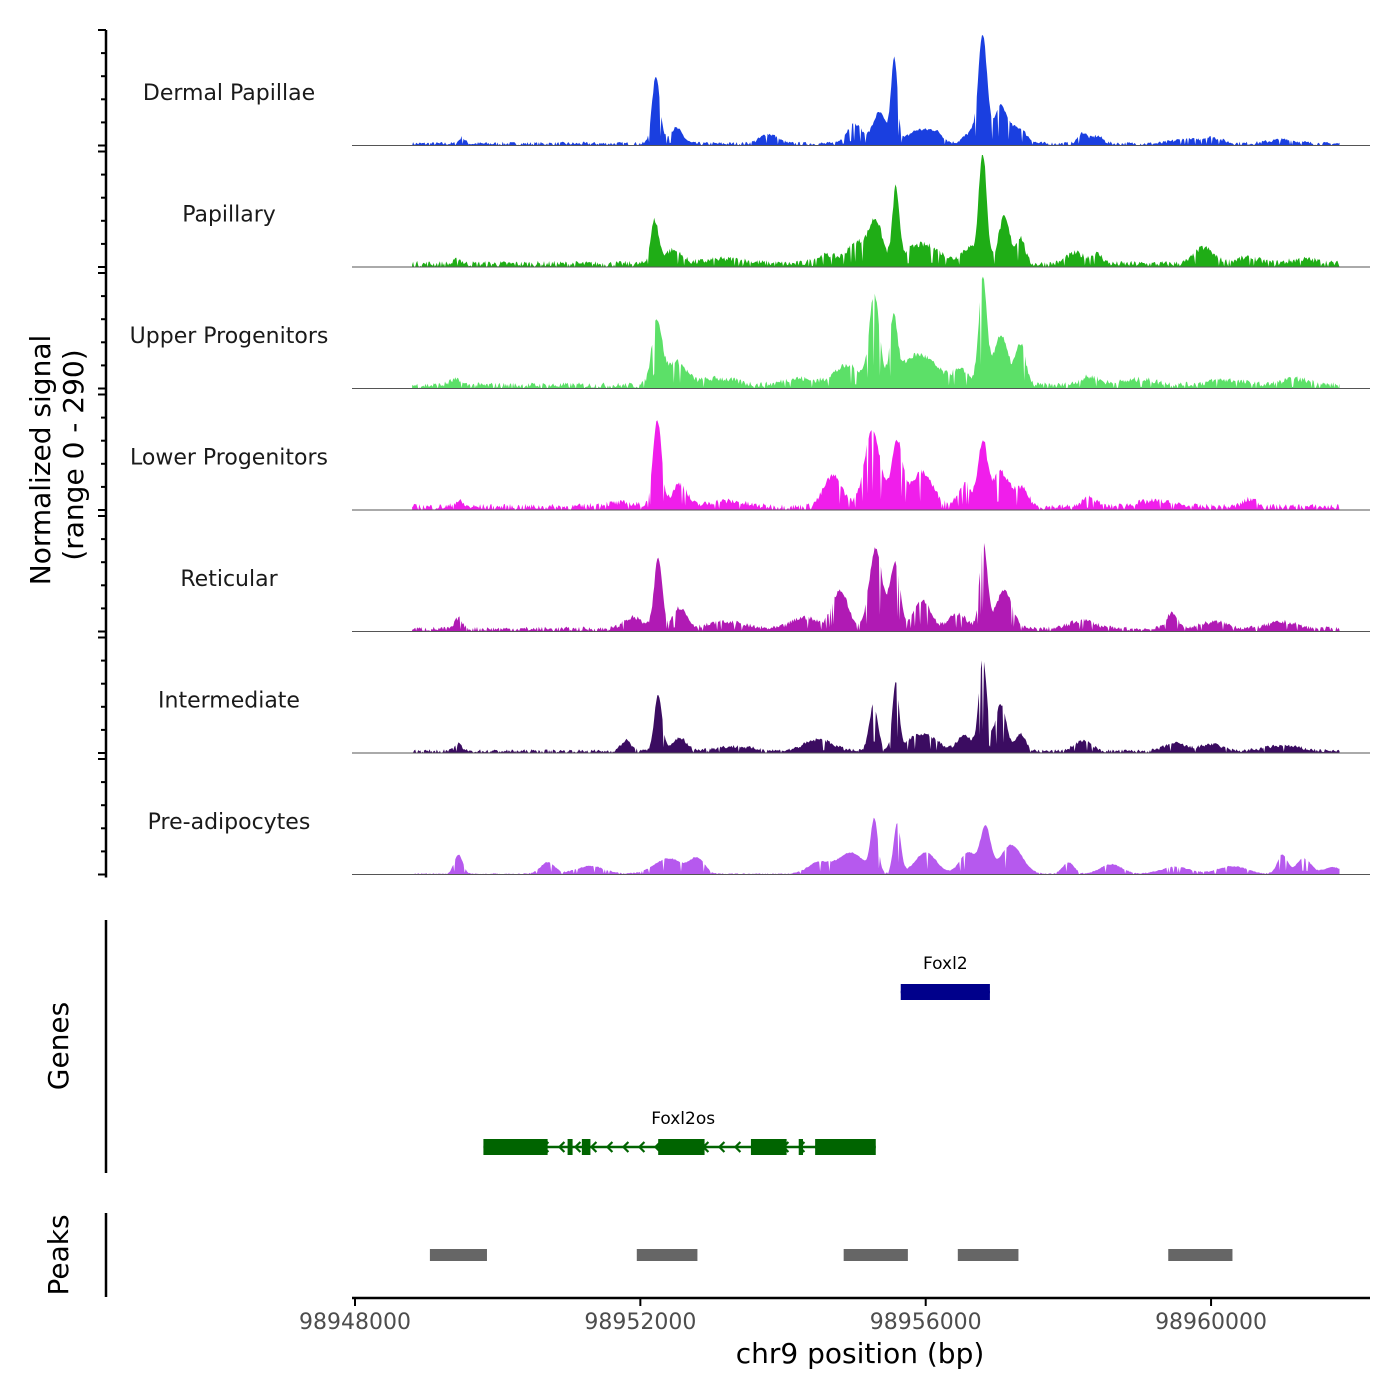 The image size is (1400, 1400). What do you see at coordinates (229, 93) in the screenshot?
I see `track-label-0: Dermal Papillae` at bounding box center [229, 93].